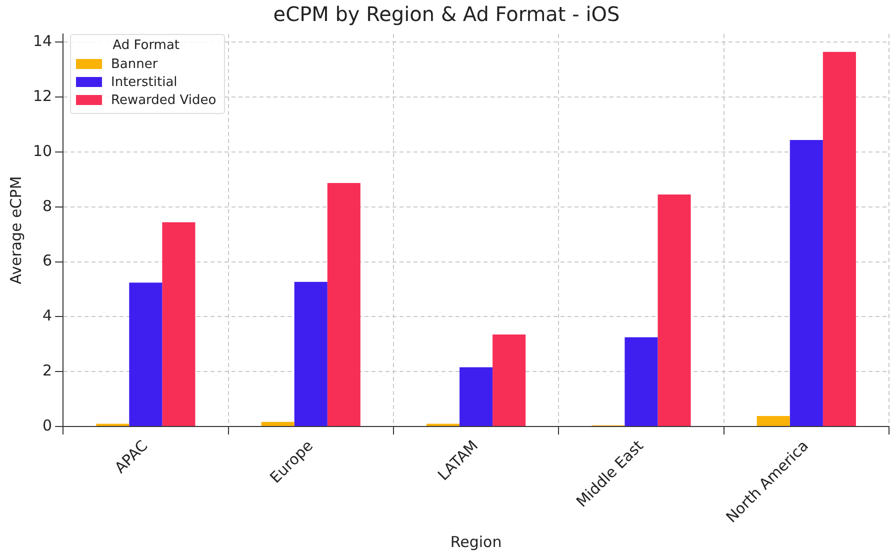 This screenshot has width=893, height=556. What do you see at coordinates (47, 261) in the screenshot?
I see `y-tick-label: 6` at bounding box center [47, 261].